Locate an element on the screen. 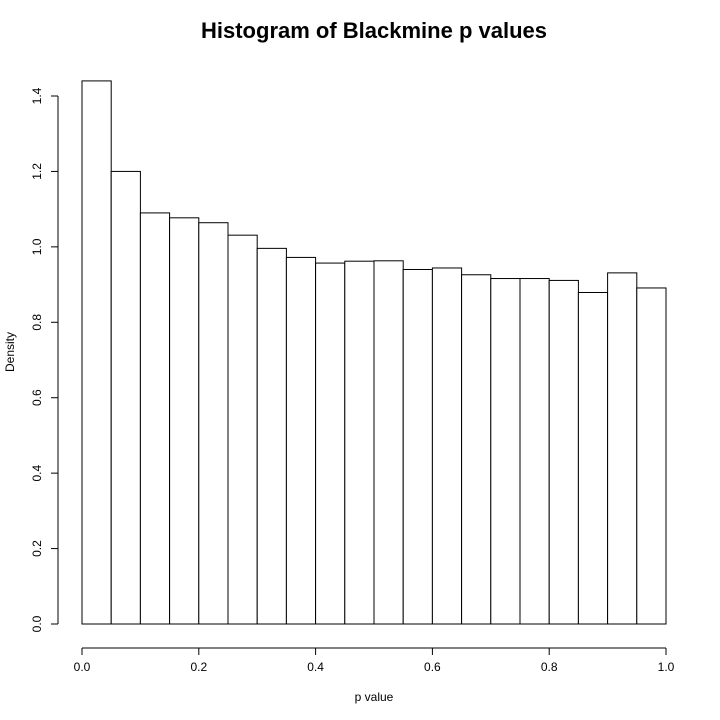  y-tick-label: 1.0 is located at coordinates (37, 246).